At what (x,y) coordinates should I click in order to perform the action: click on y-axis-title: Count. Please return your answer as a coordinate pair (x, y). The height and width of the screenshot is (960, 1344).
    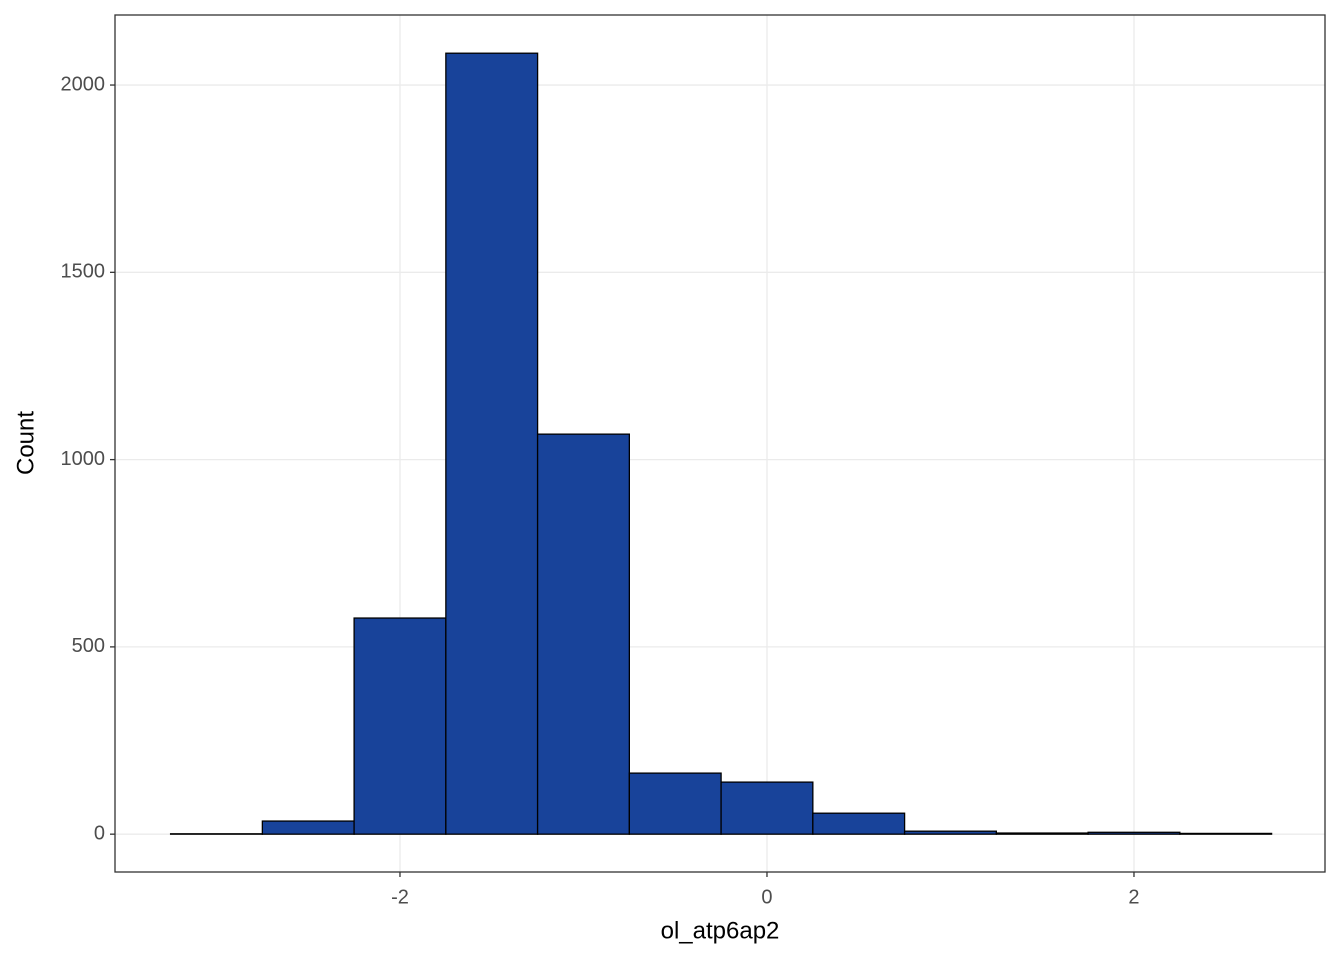
    Looking at the image, I should click on (25, 443).